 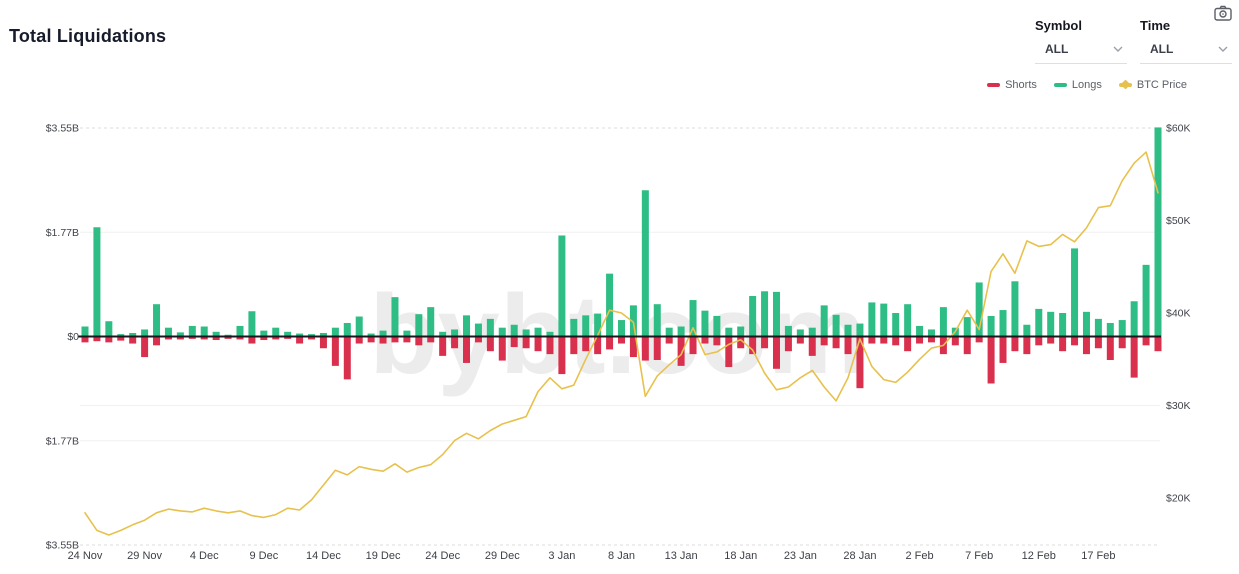 I want to click on legend-label-longs: Longs, so click(x=1086, y=85).